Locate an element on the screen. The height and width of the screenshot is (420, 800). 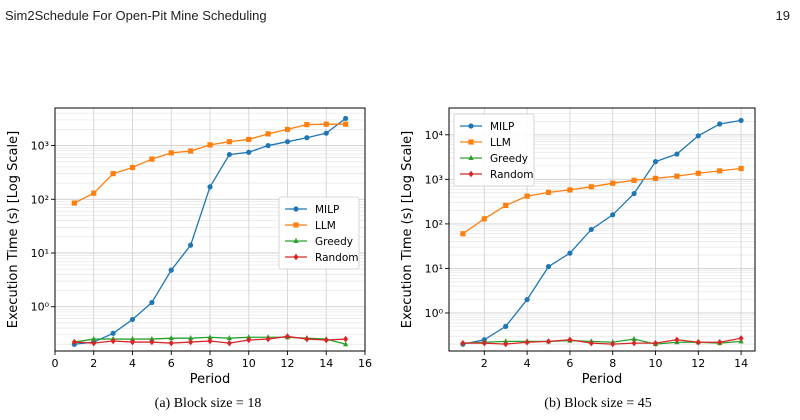
series-line-random is located at coordinates (602, 341).